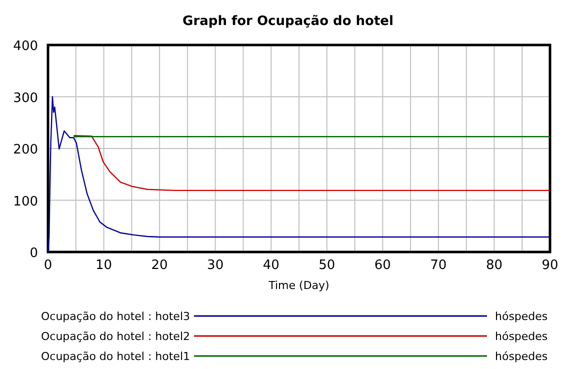  What do you see at coordinates (312, 163) in the screenshot?
I see `line-series` at bounding box center [312, 163].